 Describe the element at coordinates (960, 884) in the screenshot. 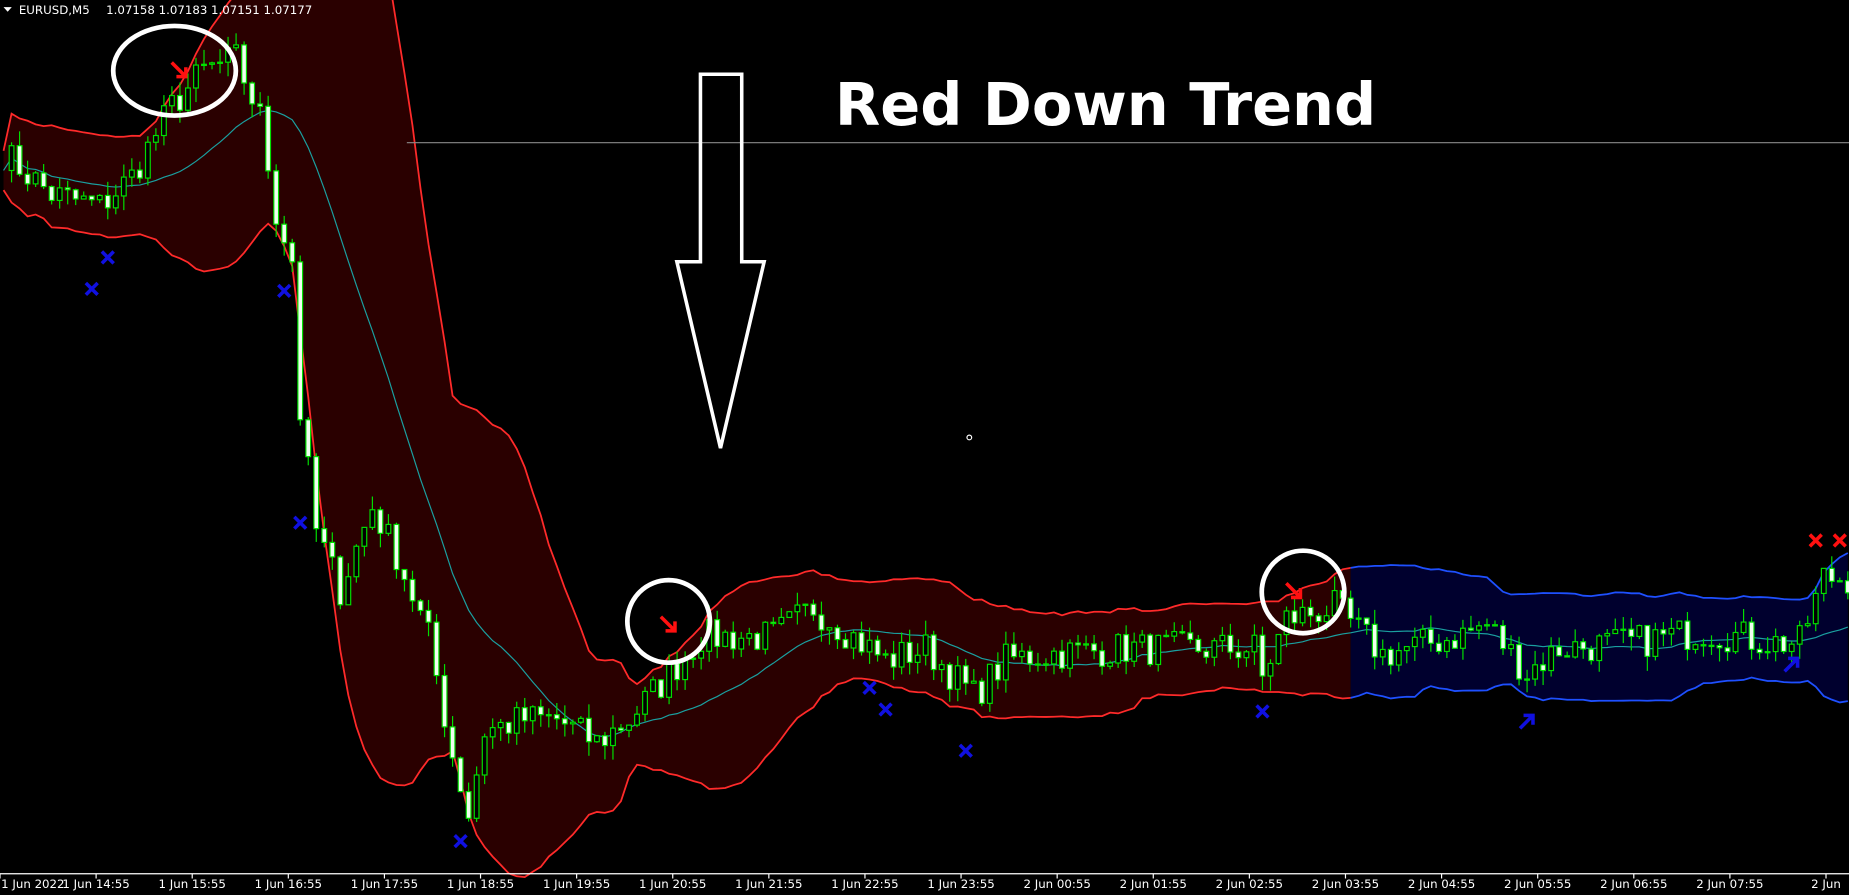

I see `time-tick-label: 1 Jun 23:55` at that location.